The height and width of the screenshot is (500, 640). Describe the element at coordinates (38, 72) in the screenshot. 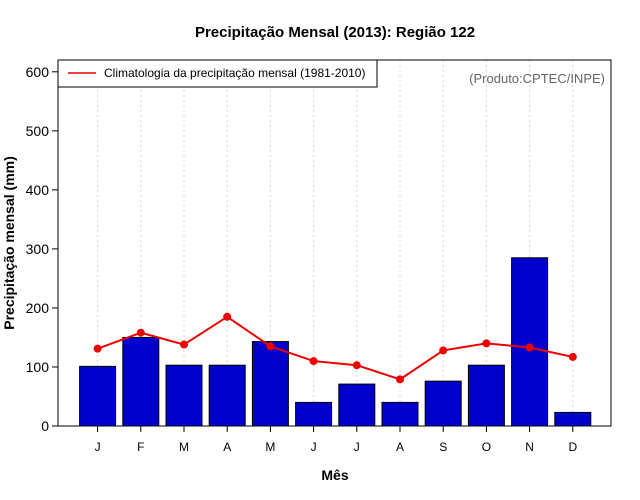

I see `y-tick-label: 600` at that location.